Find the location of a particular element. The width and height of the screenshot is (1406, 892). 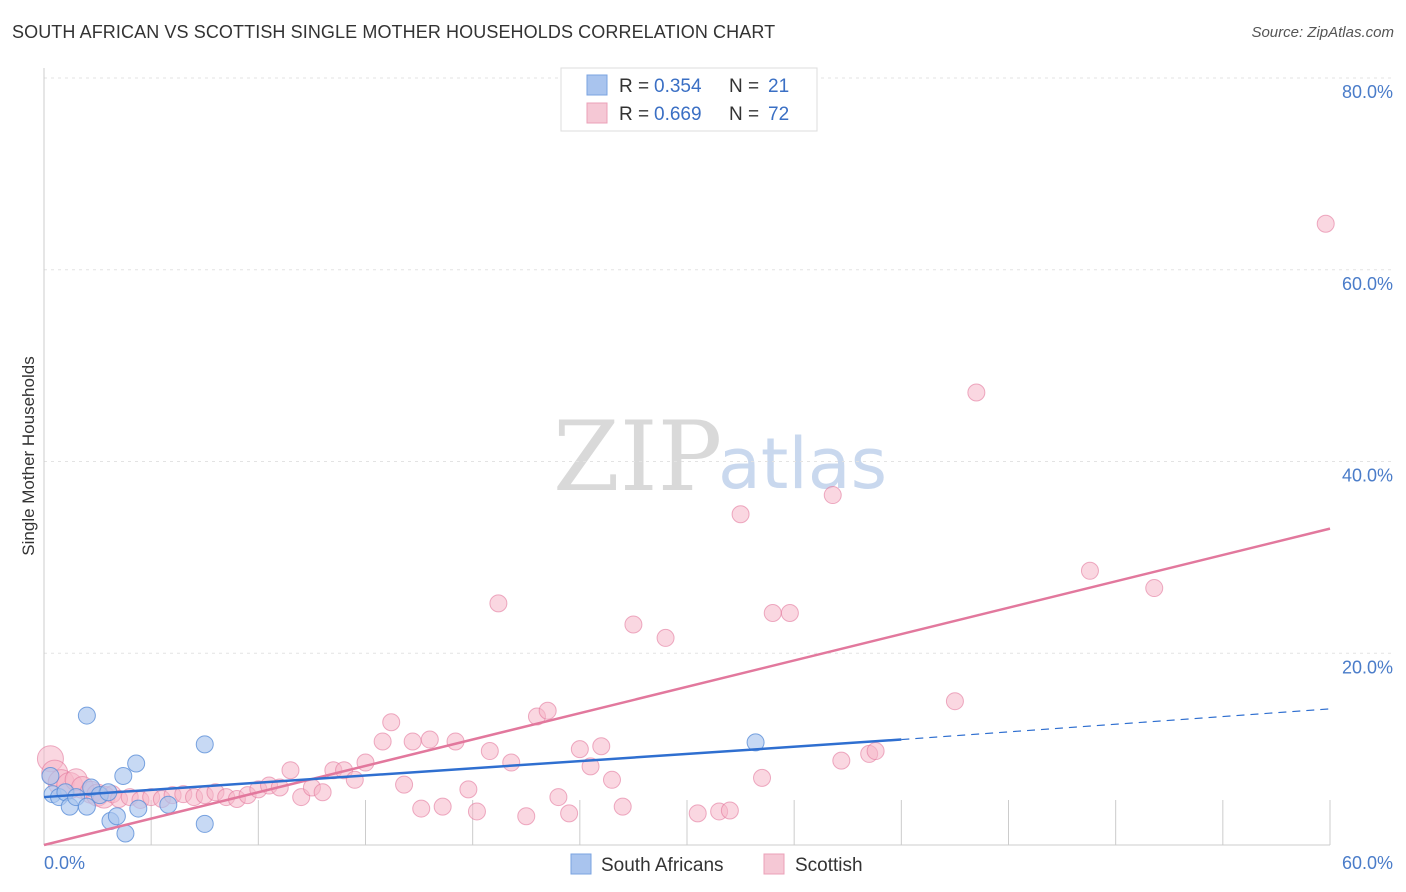

legend-r-value-1: 0.354 is located at coordinates (678, 86).